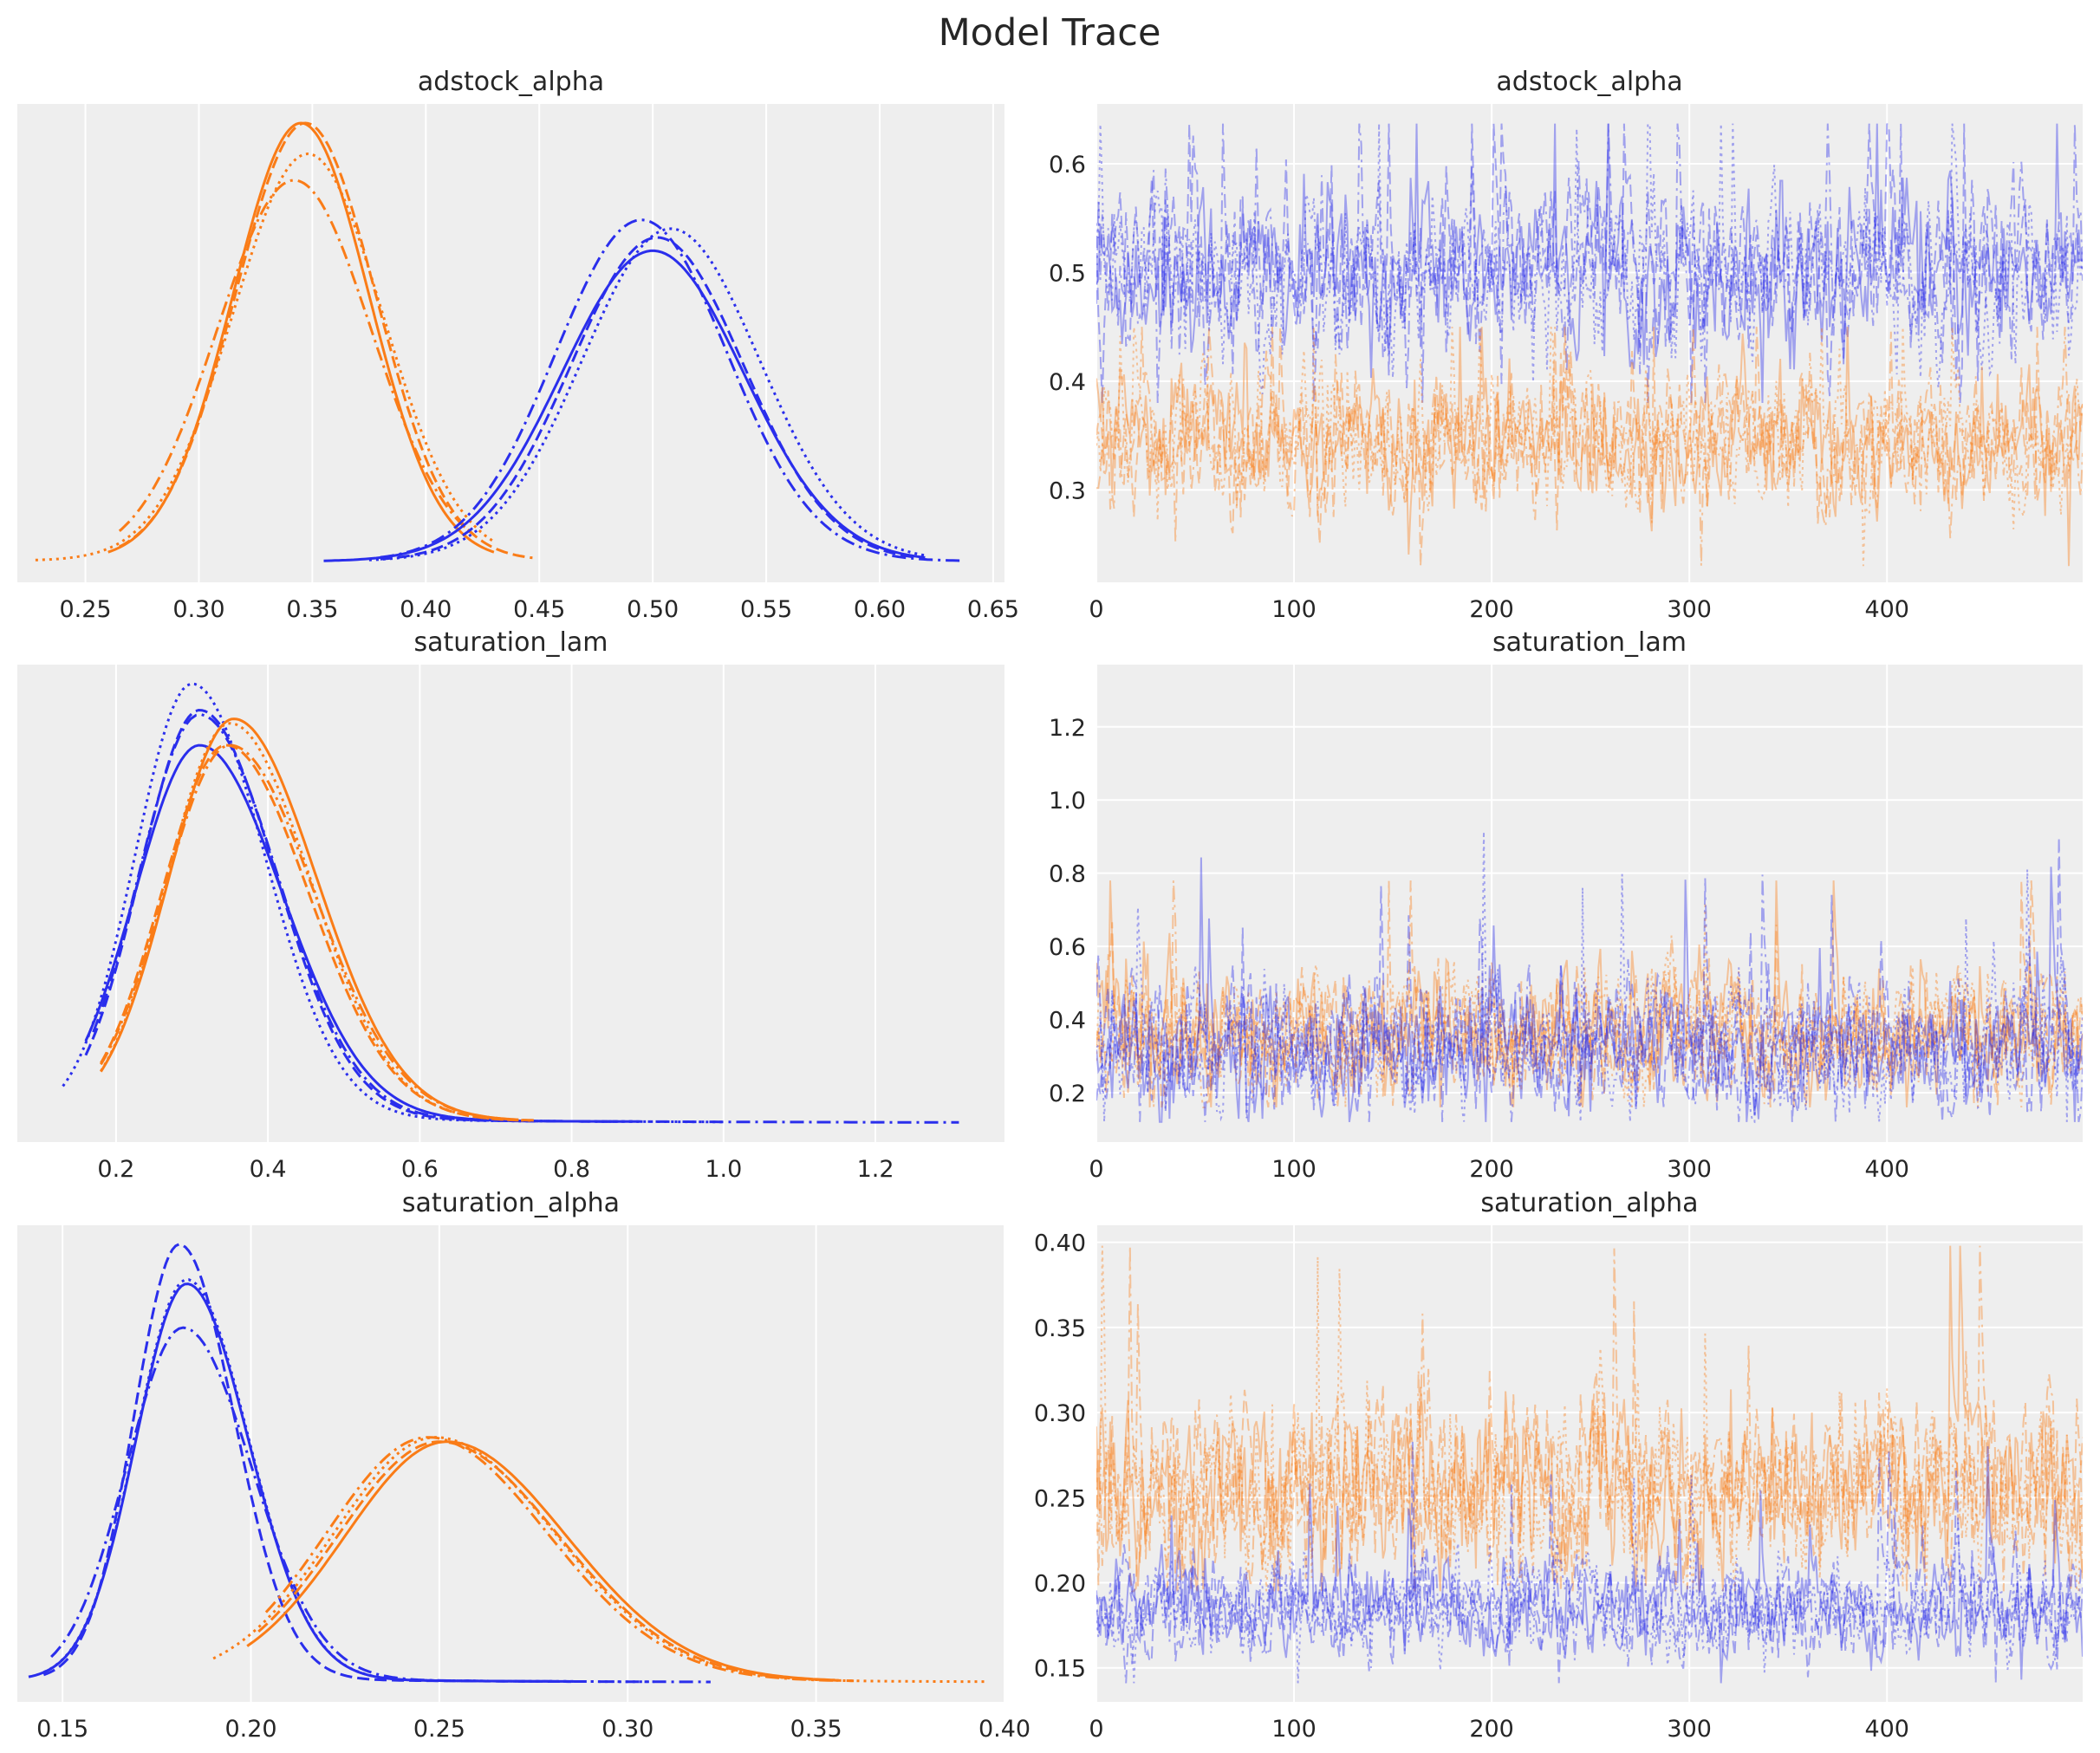  I want to click on y-tick-label: 0.20, so click(1060, 1584).